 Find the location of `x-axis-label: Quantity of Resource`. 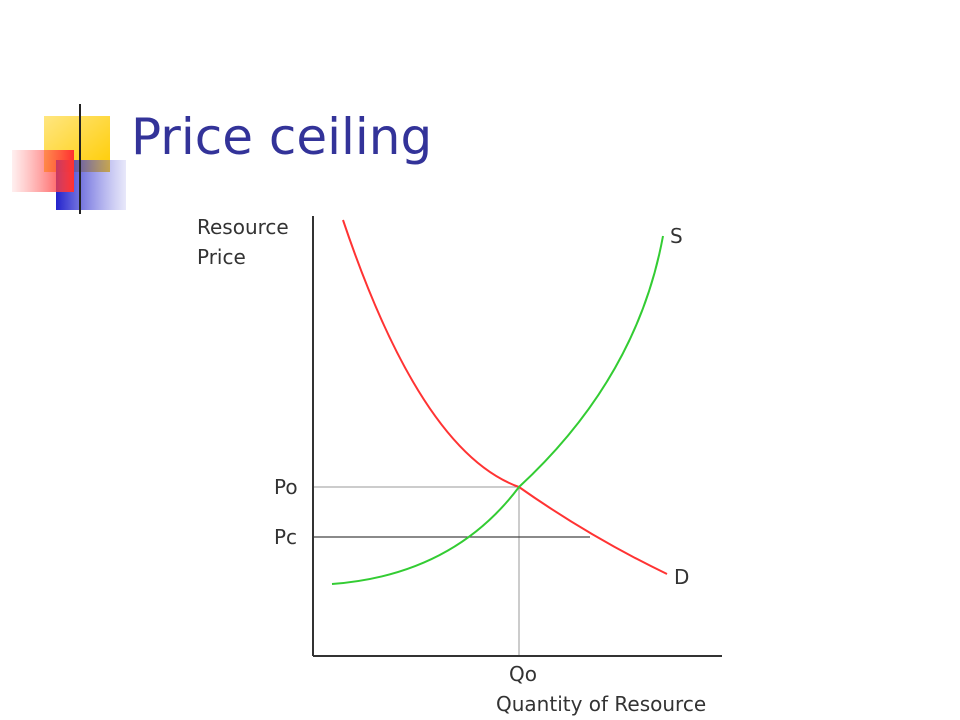

x-axis-label: Quantity of Resource is located at coordinates (601, 704).